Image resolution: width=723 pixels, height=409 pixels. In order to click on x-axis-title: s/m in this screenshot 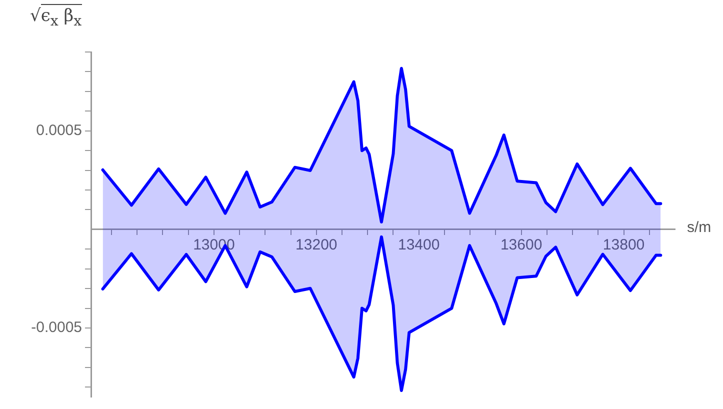, I will do `click(699, 227)`.